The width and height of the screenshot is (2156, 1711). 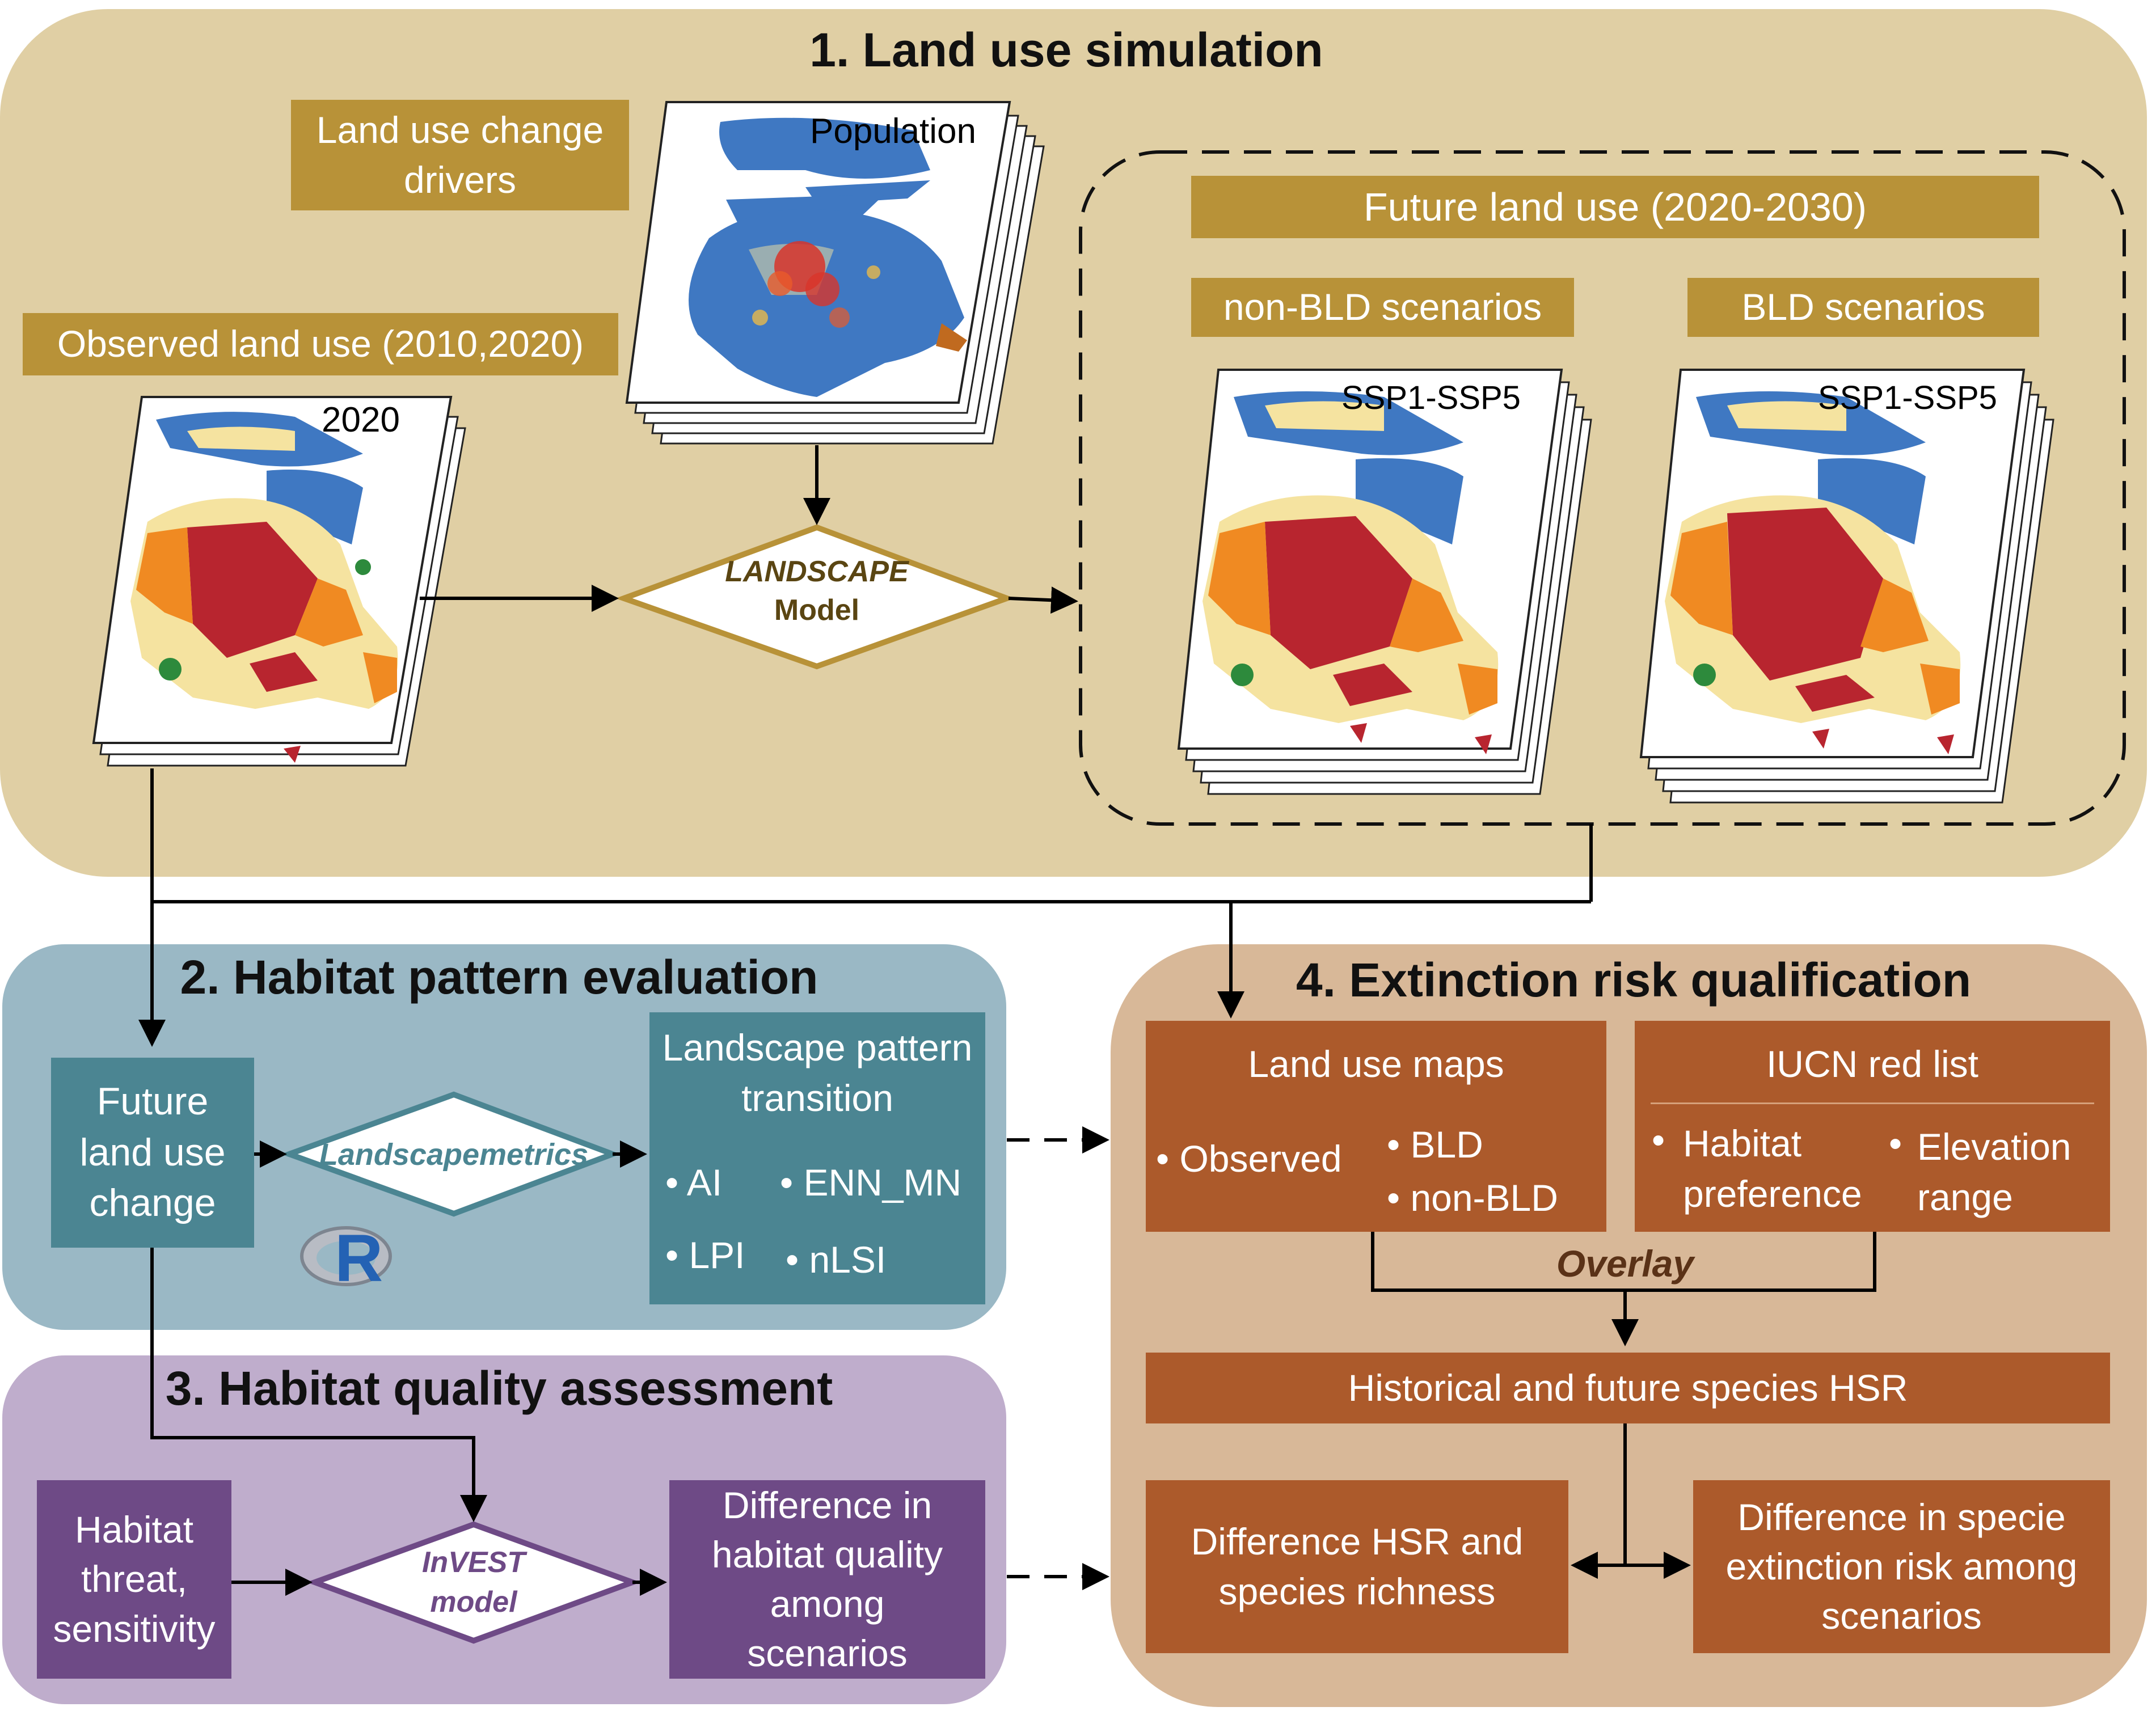 I want to click on land-use-change-drivers-box: Land use change drivers, so click(x=460, y=155).